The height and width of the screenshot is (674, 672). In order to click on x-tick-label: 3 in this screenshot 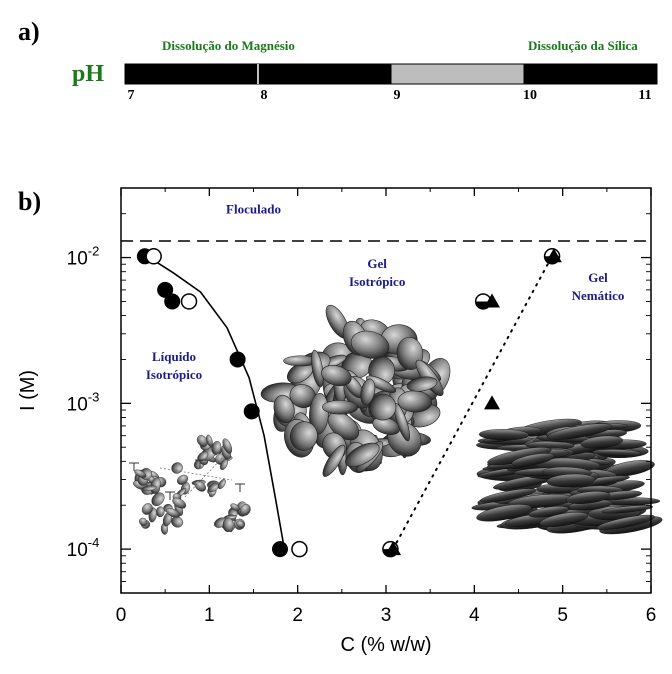, I will do `click(386, 615)`.